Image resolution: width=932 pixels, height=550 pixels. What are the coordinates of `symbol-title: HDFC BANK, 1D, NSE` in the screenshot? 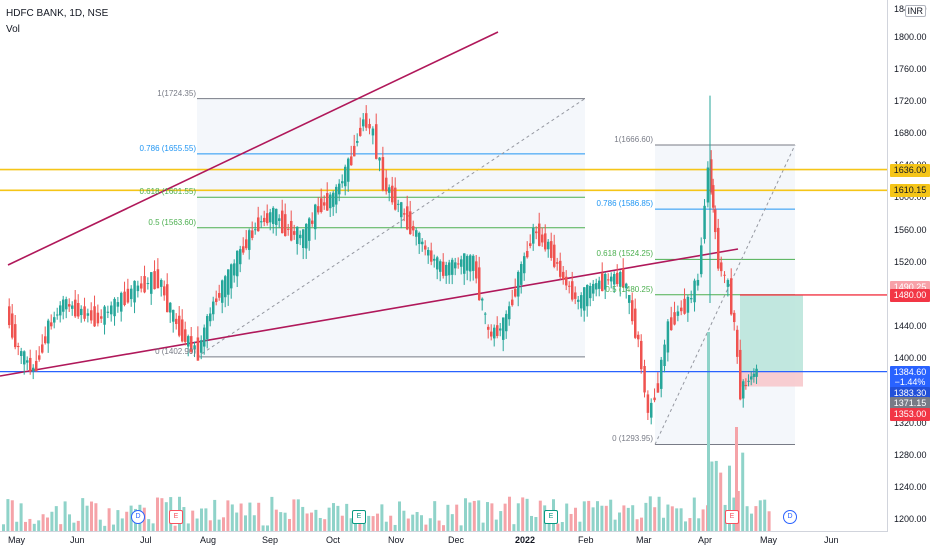 It's located at (57, 13).